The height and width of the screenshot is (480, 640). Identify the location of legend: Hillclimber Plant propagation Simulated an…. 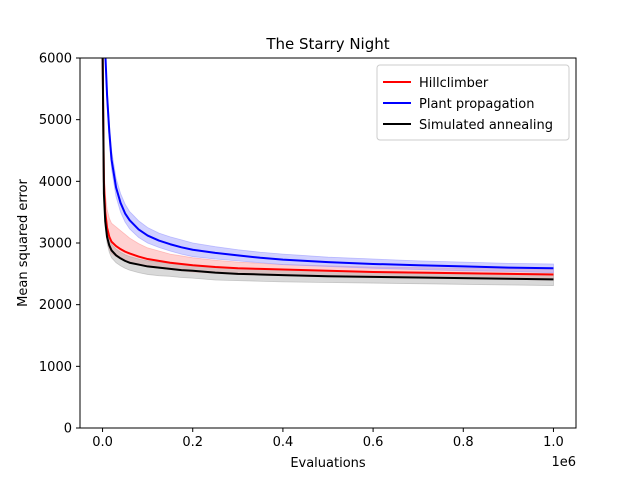
(473, 102).